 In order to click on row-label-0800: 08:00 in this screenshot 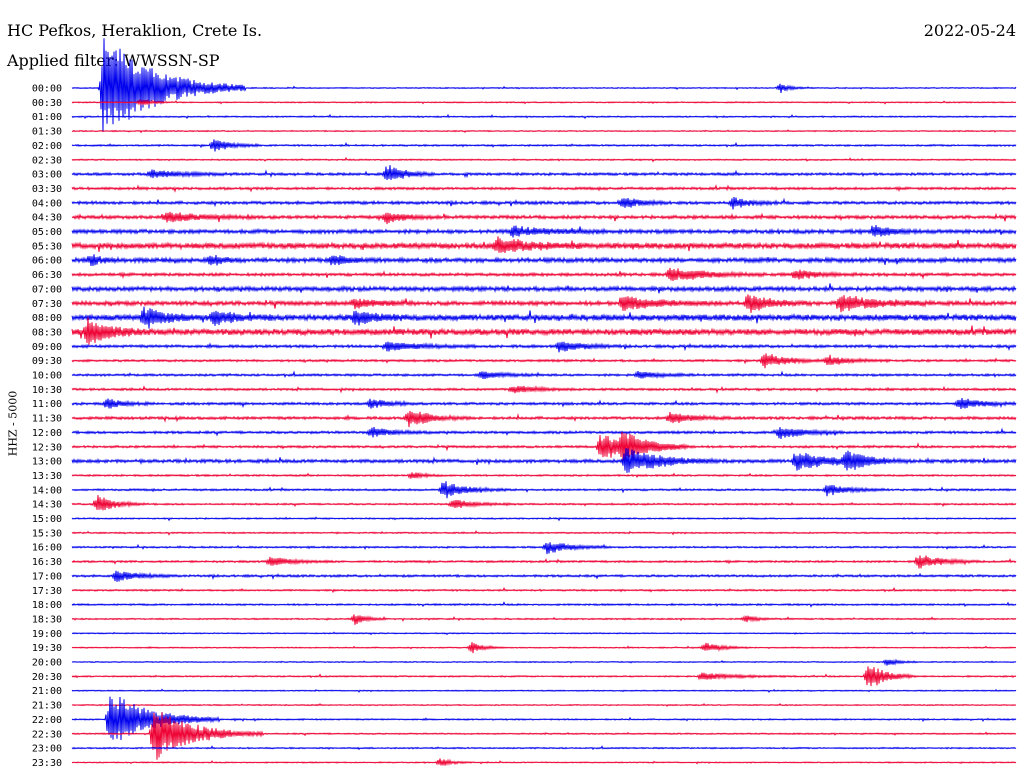, I will do `click(47, 318)`.